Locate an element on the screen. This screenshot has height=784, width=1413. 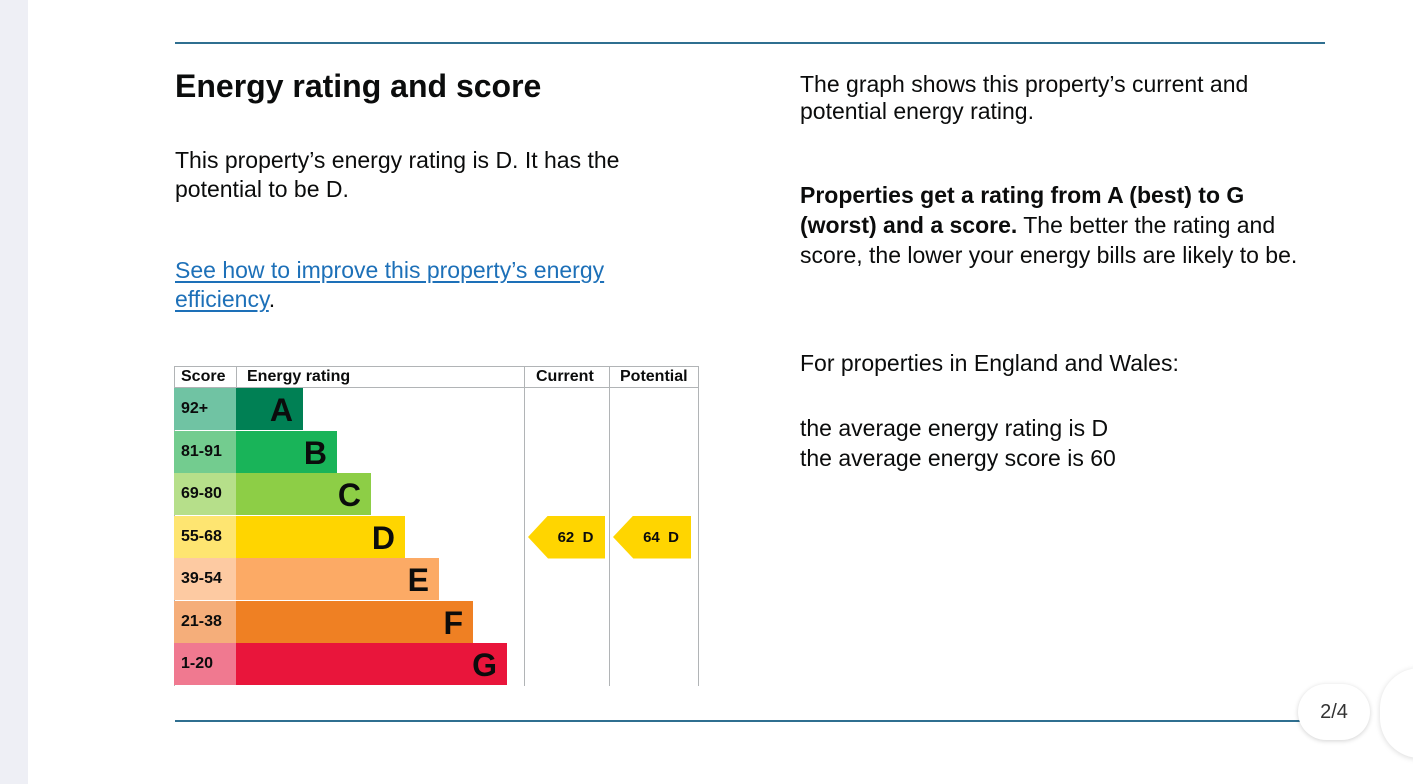
link-suffix: . is located at coordinates (272, 299).